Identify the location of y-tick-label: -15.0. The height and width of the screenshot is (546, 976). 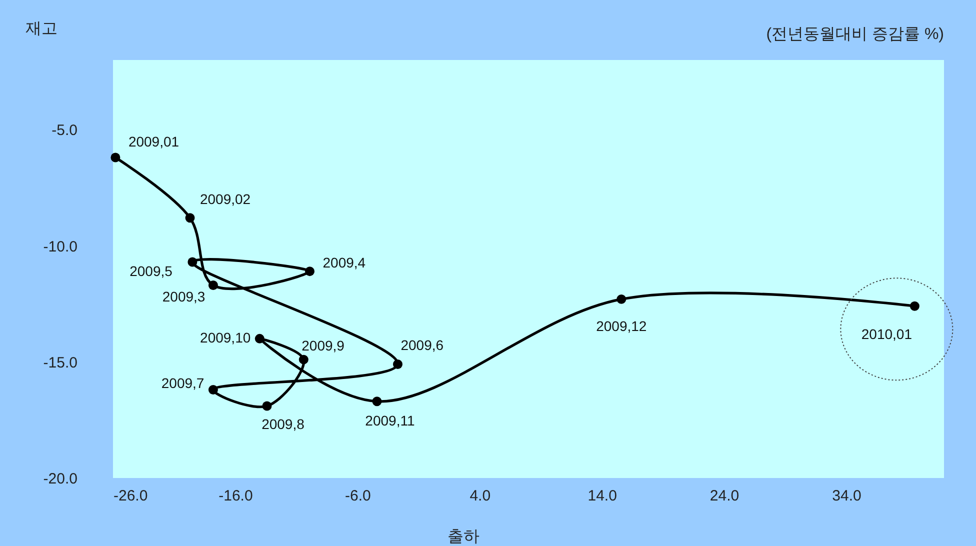
(60, 363).